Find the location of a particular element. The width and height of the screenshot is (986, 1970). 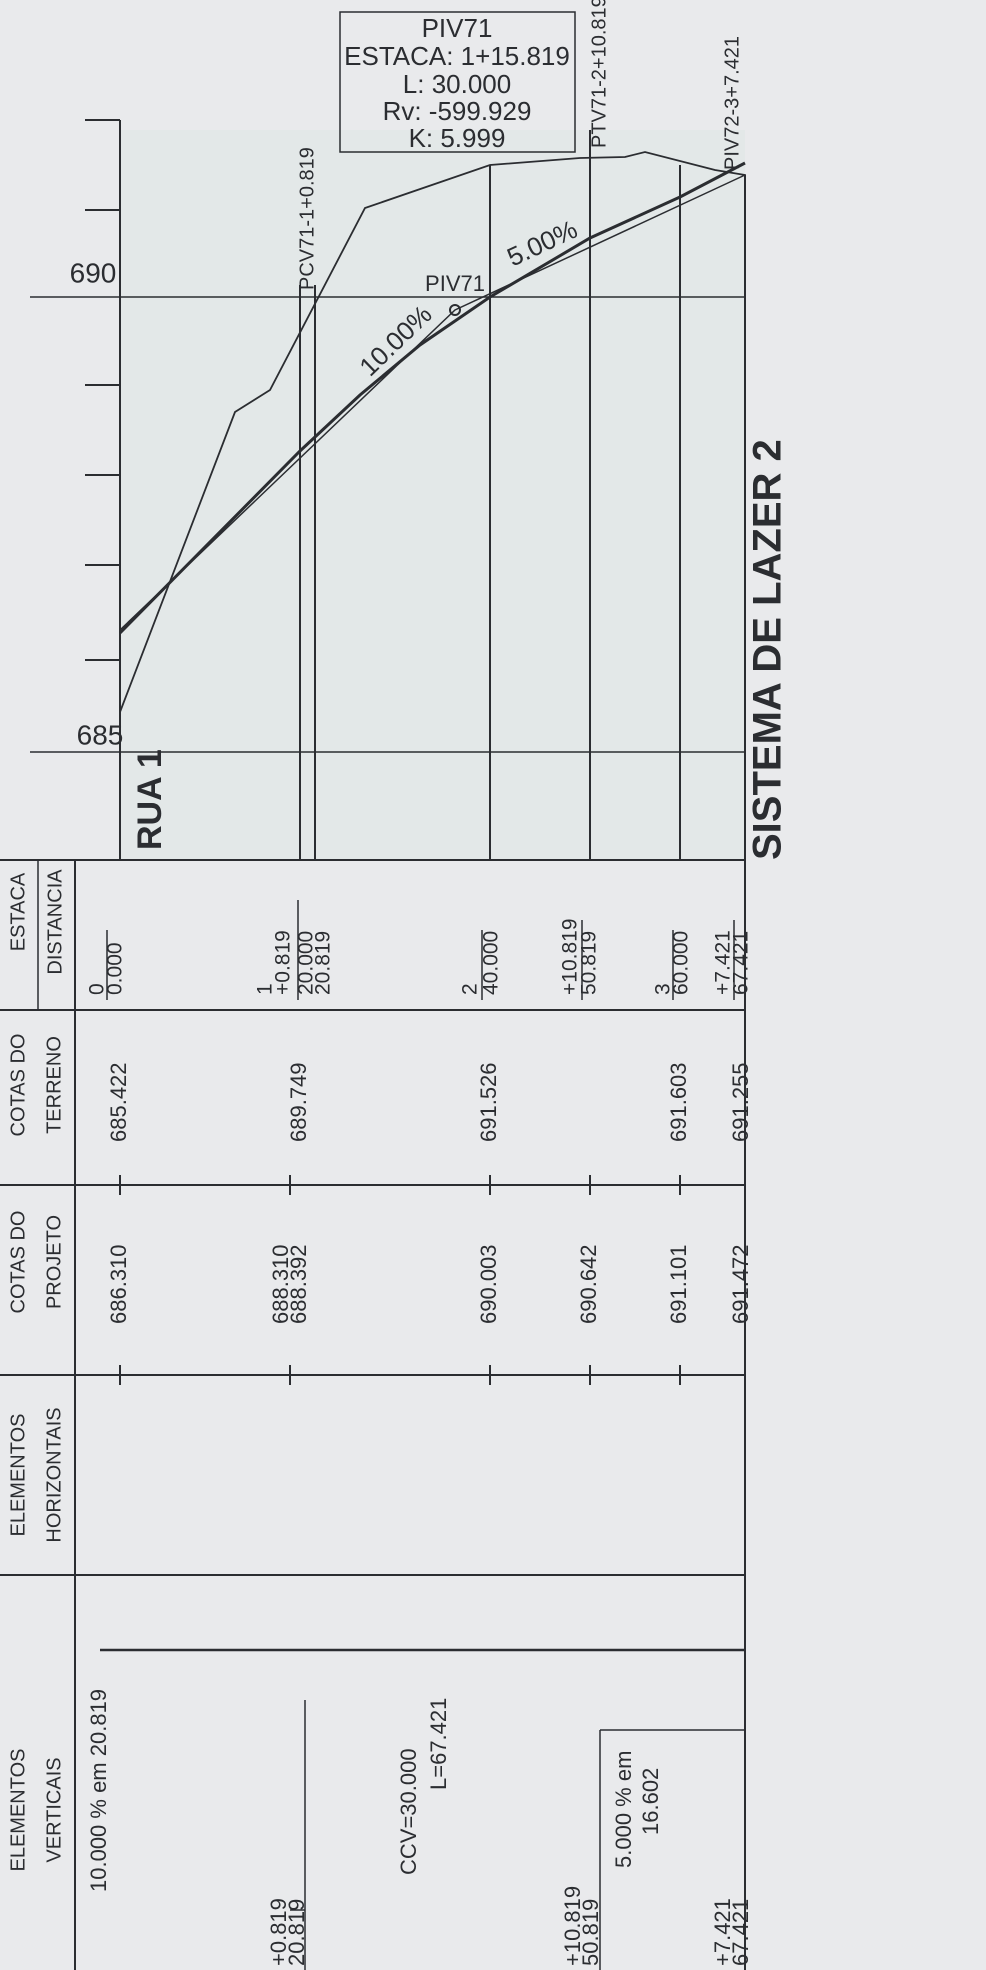

vertical-element: 5.000 % em is located at coordinates (623, 1809).